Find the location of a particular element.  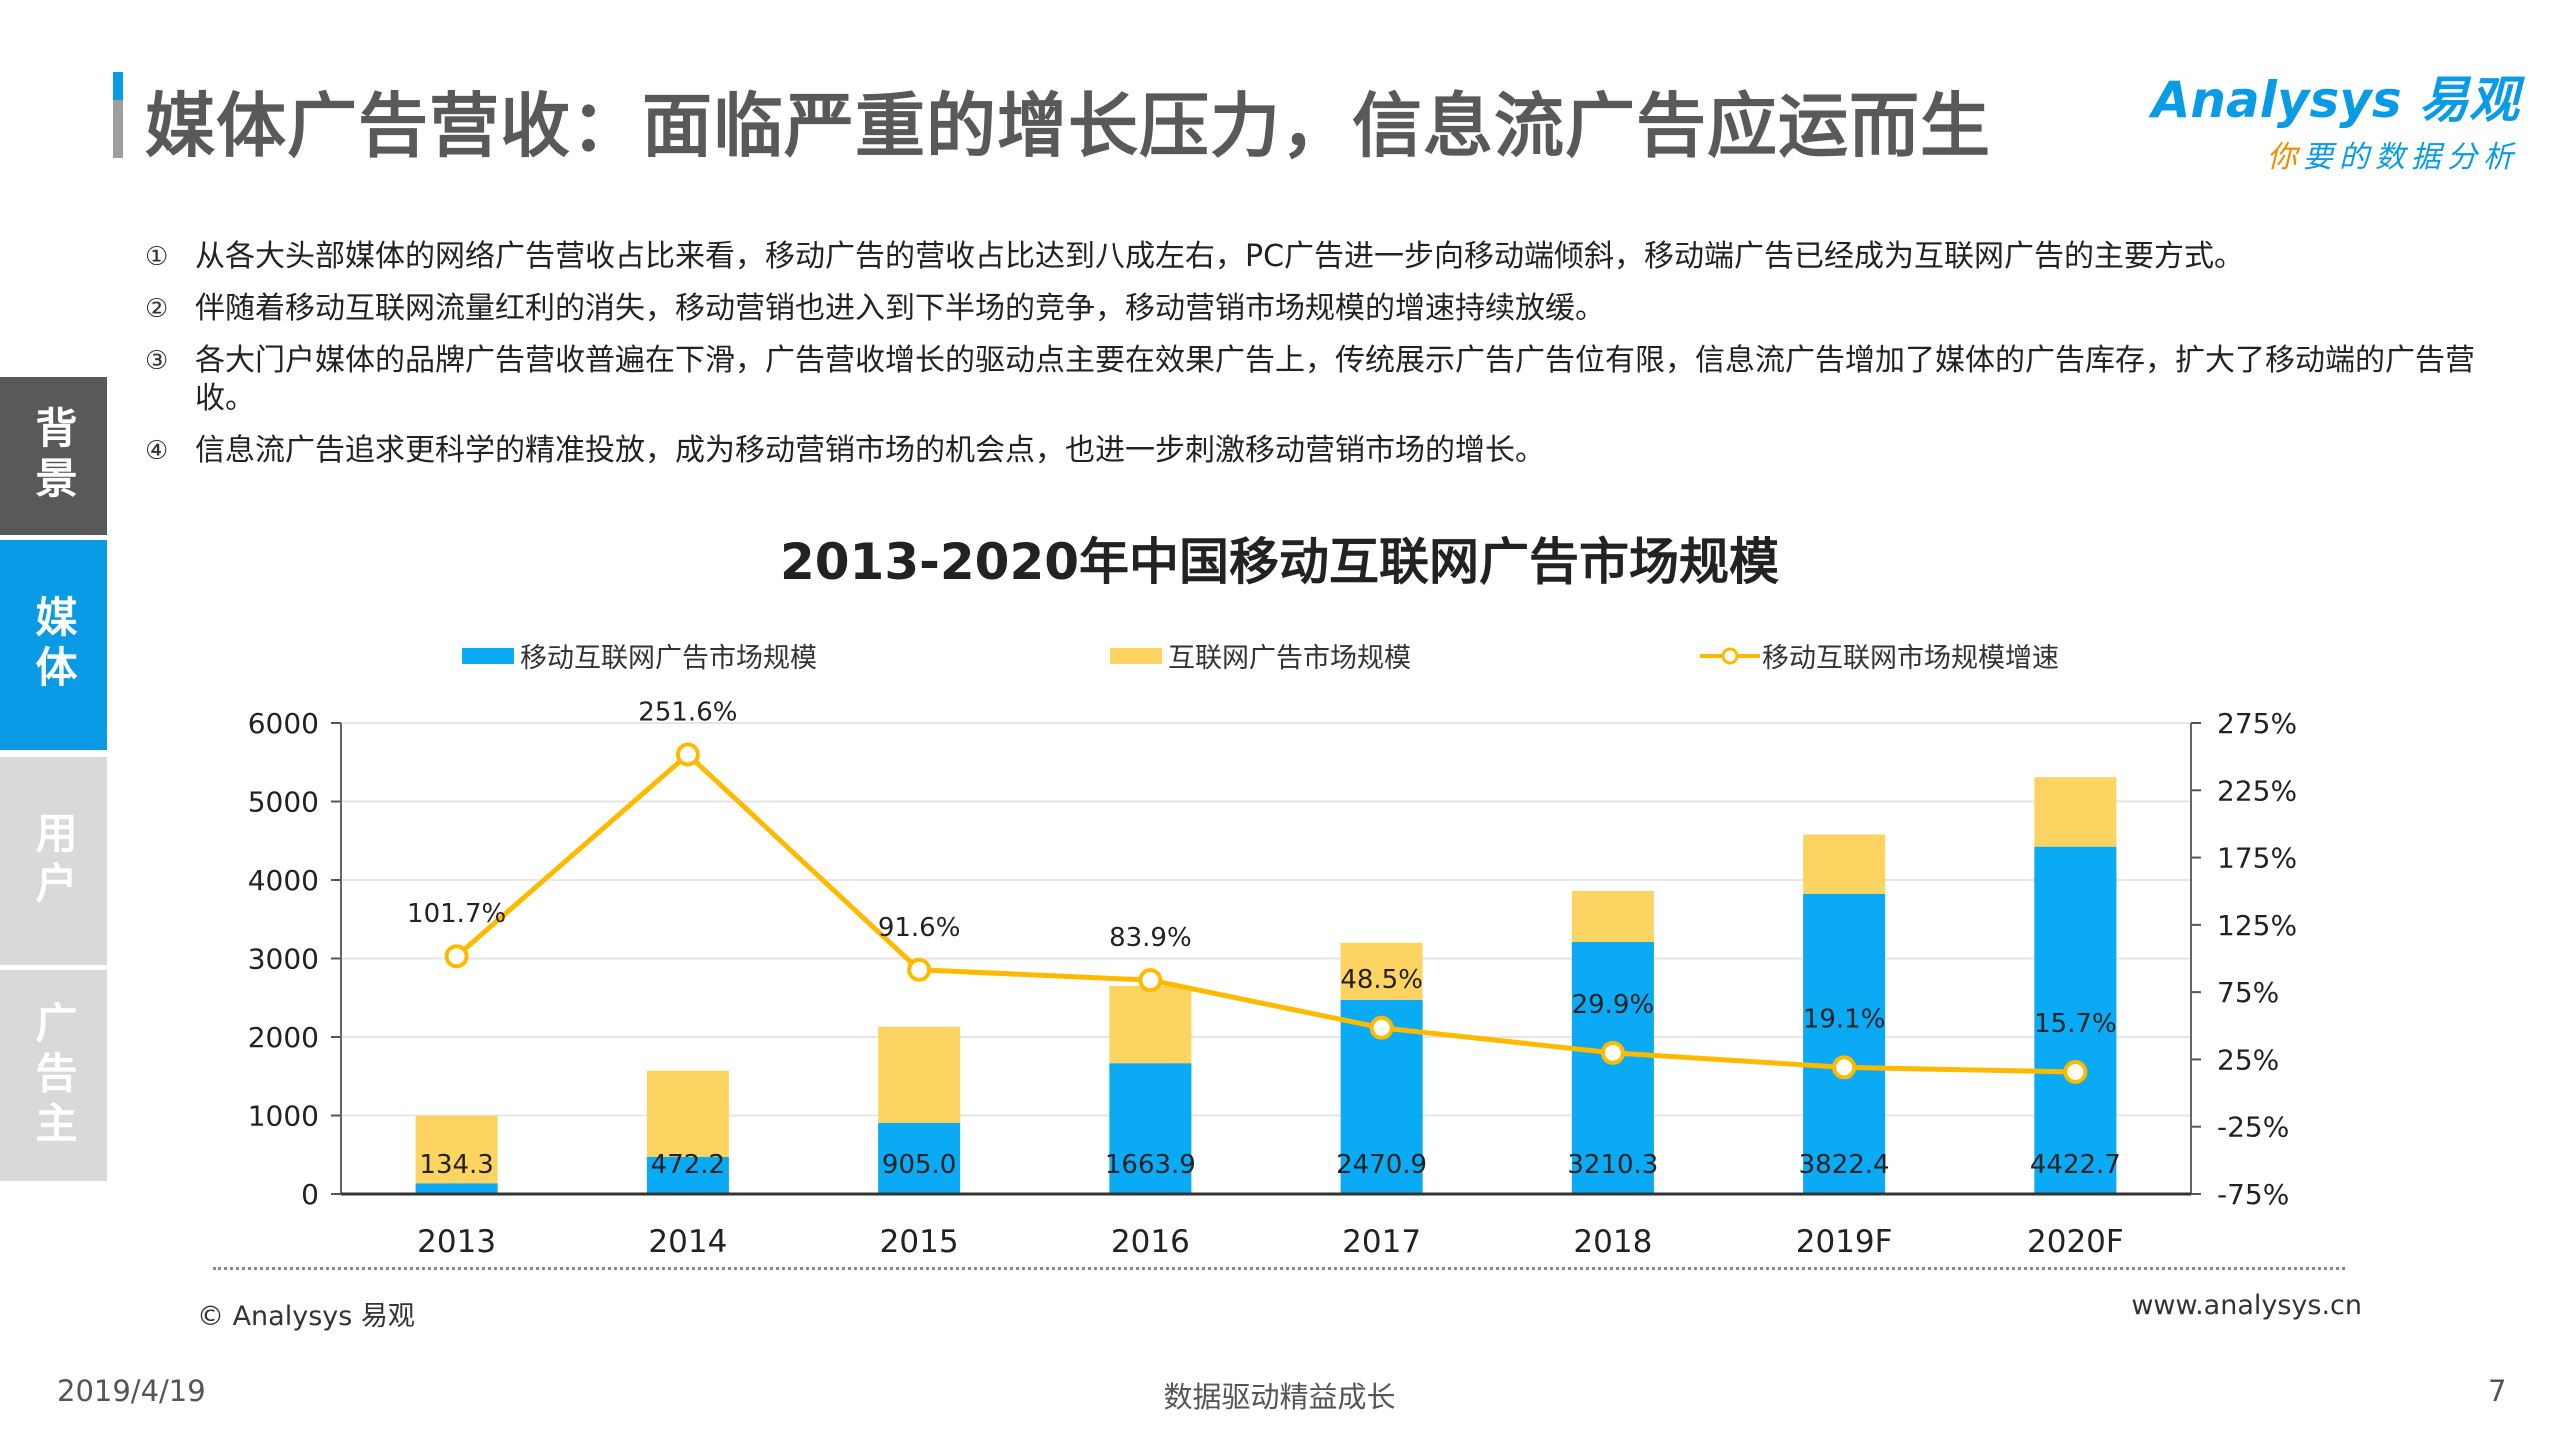

legend-label: 互联网广告市场规模 is located at coordinates (1289, 658).